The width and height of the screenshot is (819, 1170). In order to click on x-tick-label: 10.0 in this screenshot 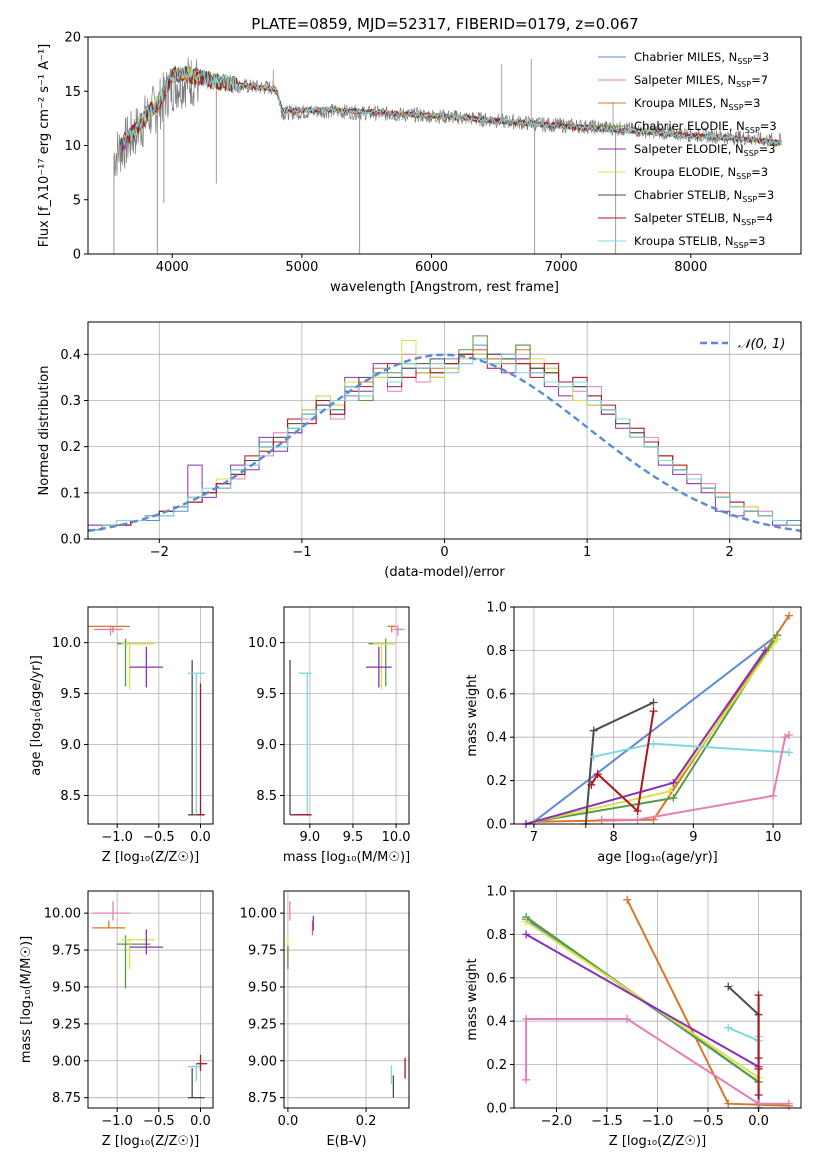, I will do `click(396, 837)`.